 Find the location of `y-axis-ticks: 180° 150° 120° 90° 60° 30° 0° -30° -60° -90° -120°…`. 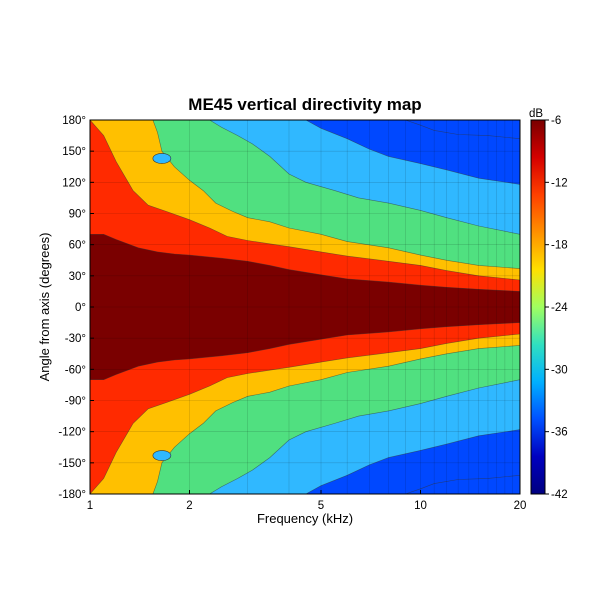

y-axis-ticks: 180° 150° 120° 90° 60° 30° 0° -30° -60° -90° -120°… is located at coordinates (76, 308).